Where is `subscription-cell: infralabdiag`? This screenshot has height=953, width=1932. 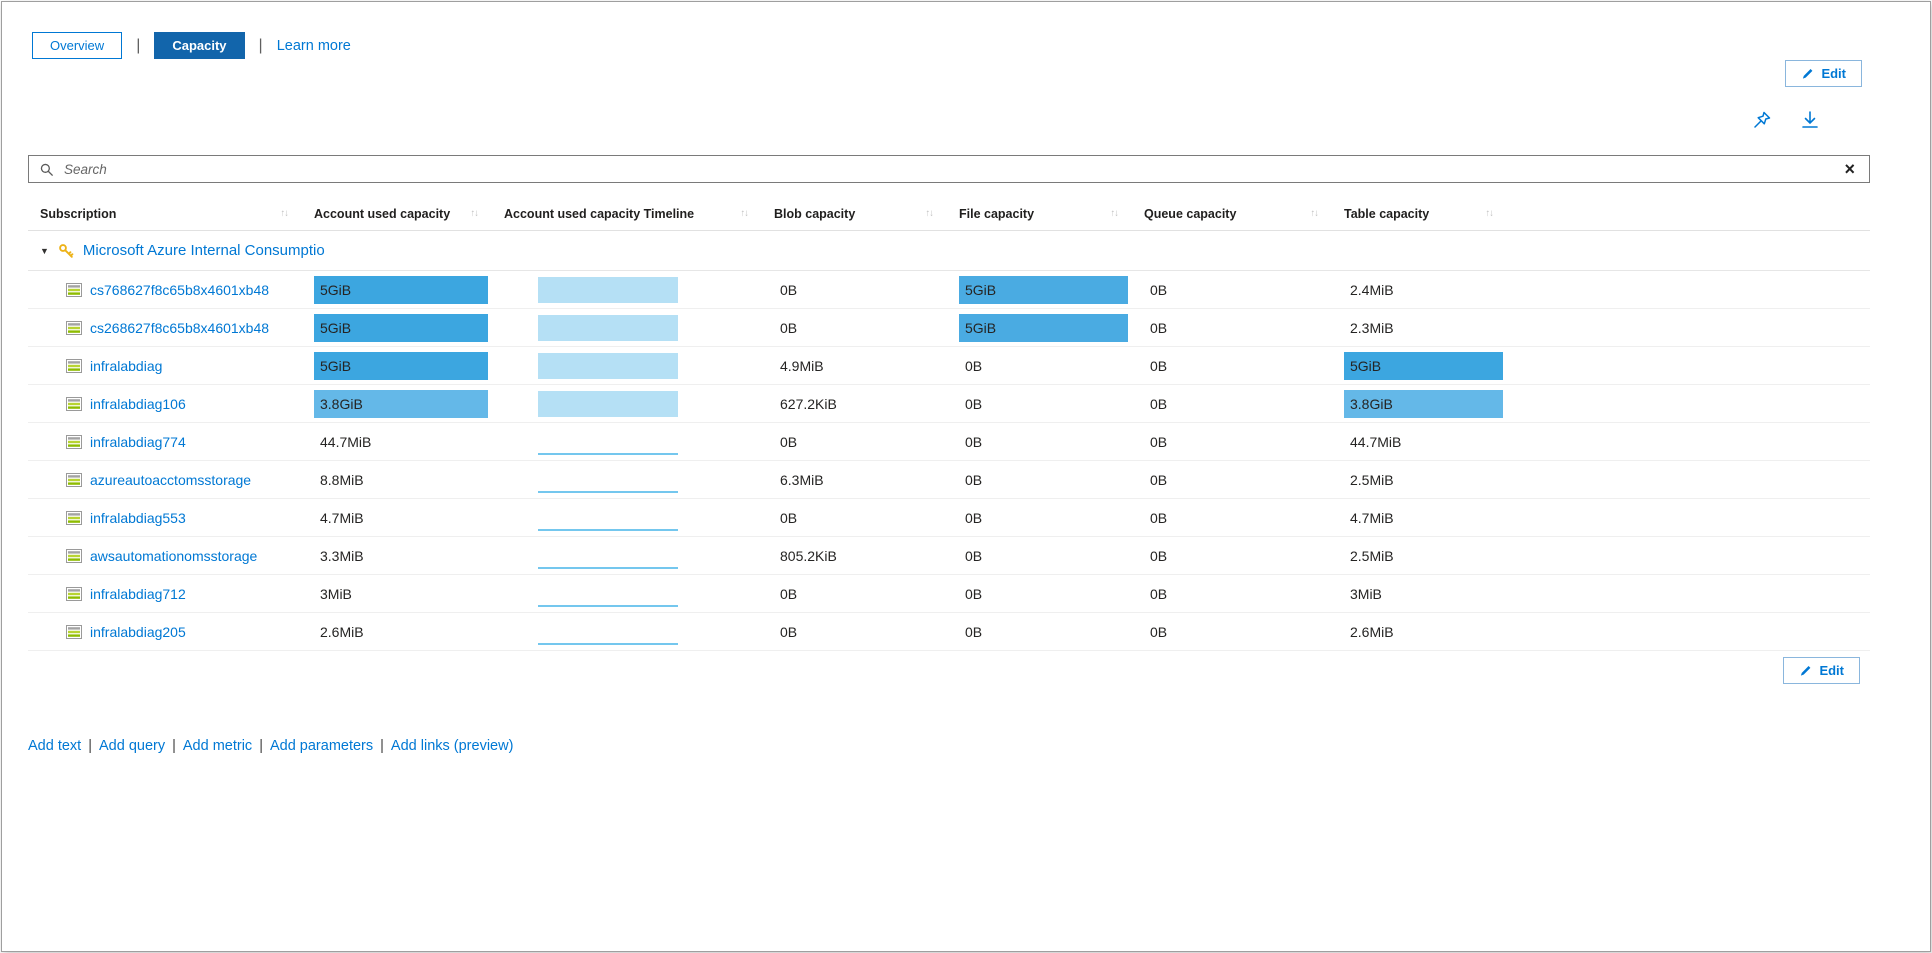
subscription-cell: infralabdiag is located at coordinates (165, 365).